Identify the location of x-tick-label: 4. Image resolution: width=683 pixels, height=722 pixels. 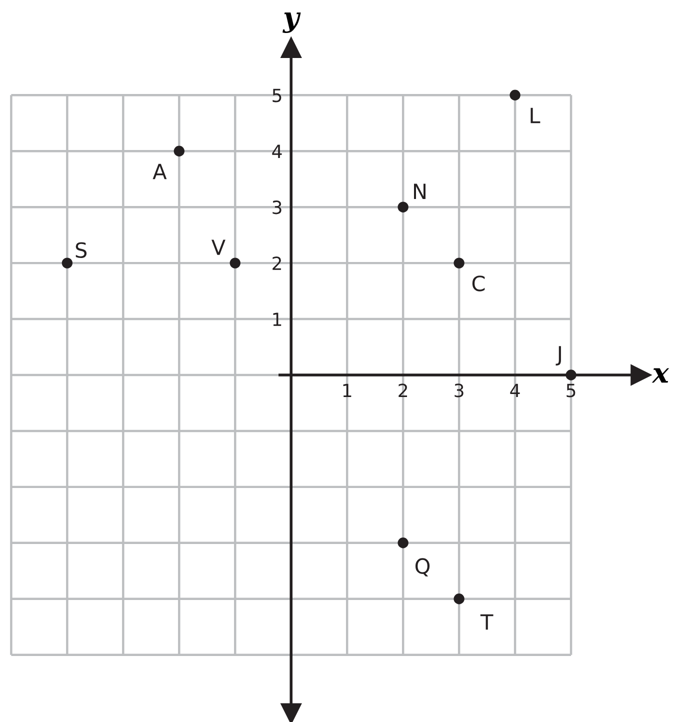
(515, 391).